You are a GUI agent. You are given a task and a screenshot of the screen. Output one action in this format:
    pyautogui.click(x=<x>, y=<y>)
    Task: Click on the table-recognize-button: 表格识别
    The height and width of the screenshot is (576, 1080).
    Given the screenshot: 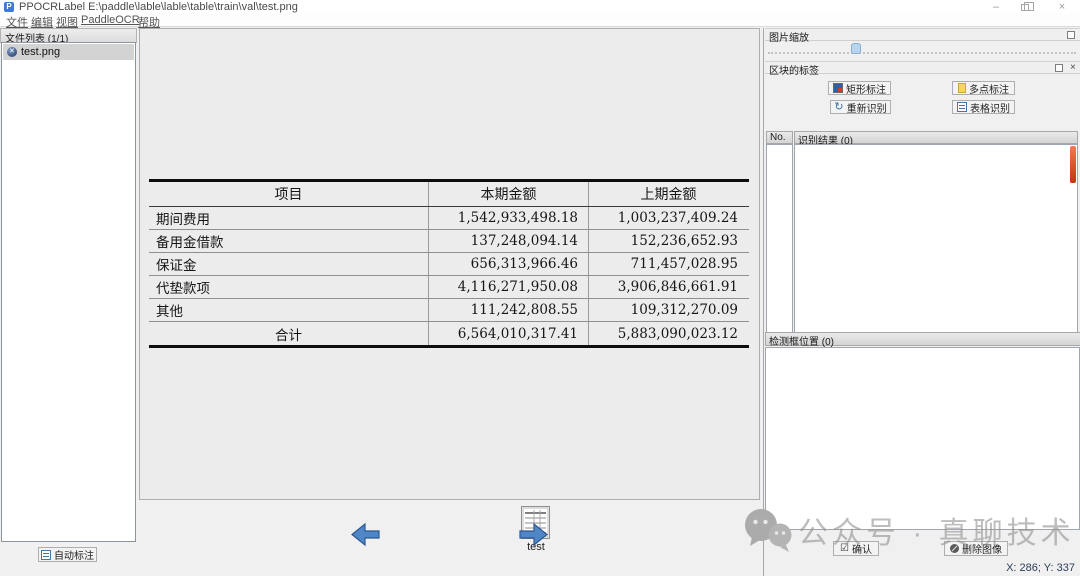 What is the action you would take?
    pyautogui.click(x=983, y=107)
    